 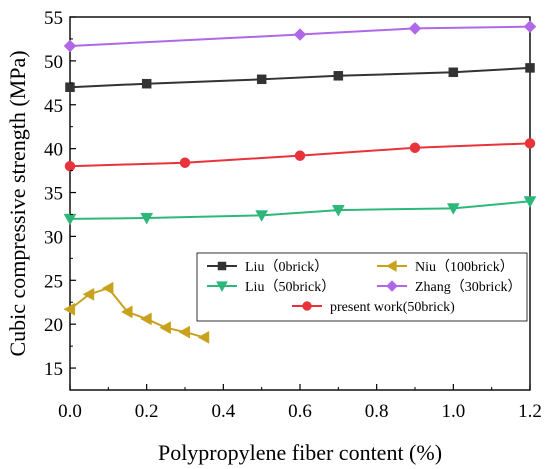 What do you see at coordinates (300, 411) in the screenshot?
I see `x-tick-label: 0.6` at bounding box center [300, 411].